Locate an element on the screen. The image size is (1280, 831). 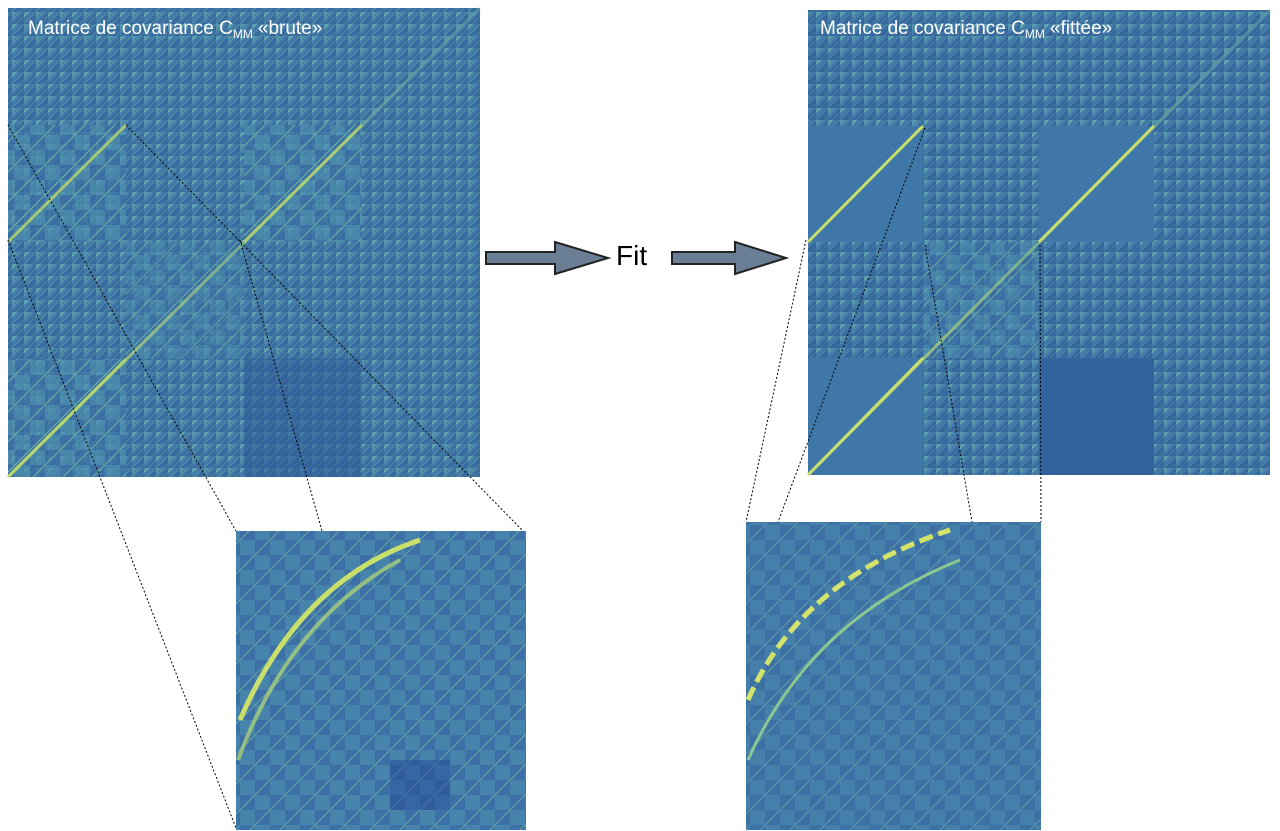
arrow-label: Fit is located at coordinates (632, 255).